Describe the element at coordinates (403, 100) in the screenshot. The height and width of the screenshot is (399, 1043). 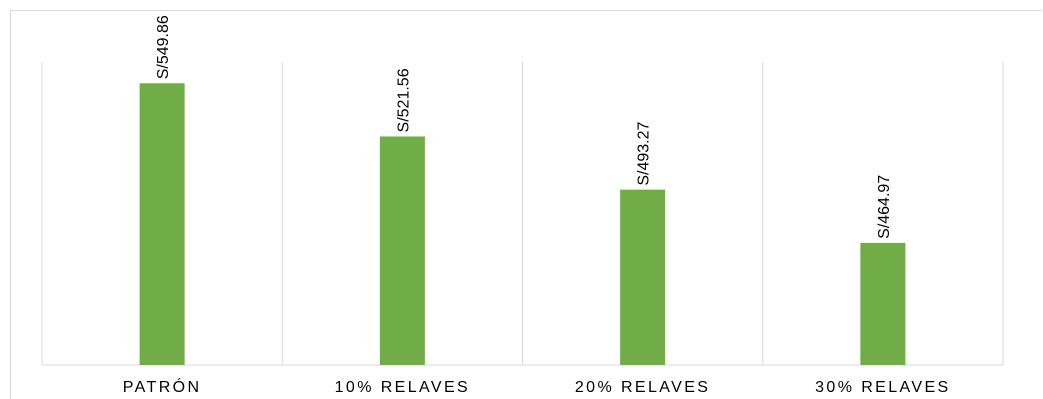
I see `data-label-1: S/521.56` at that location.